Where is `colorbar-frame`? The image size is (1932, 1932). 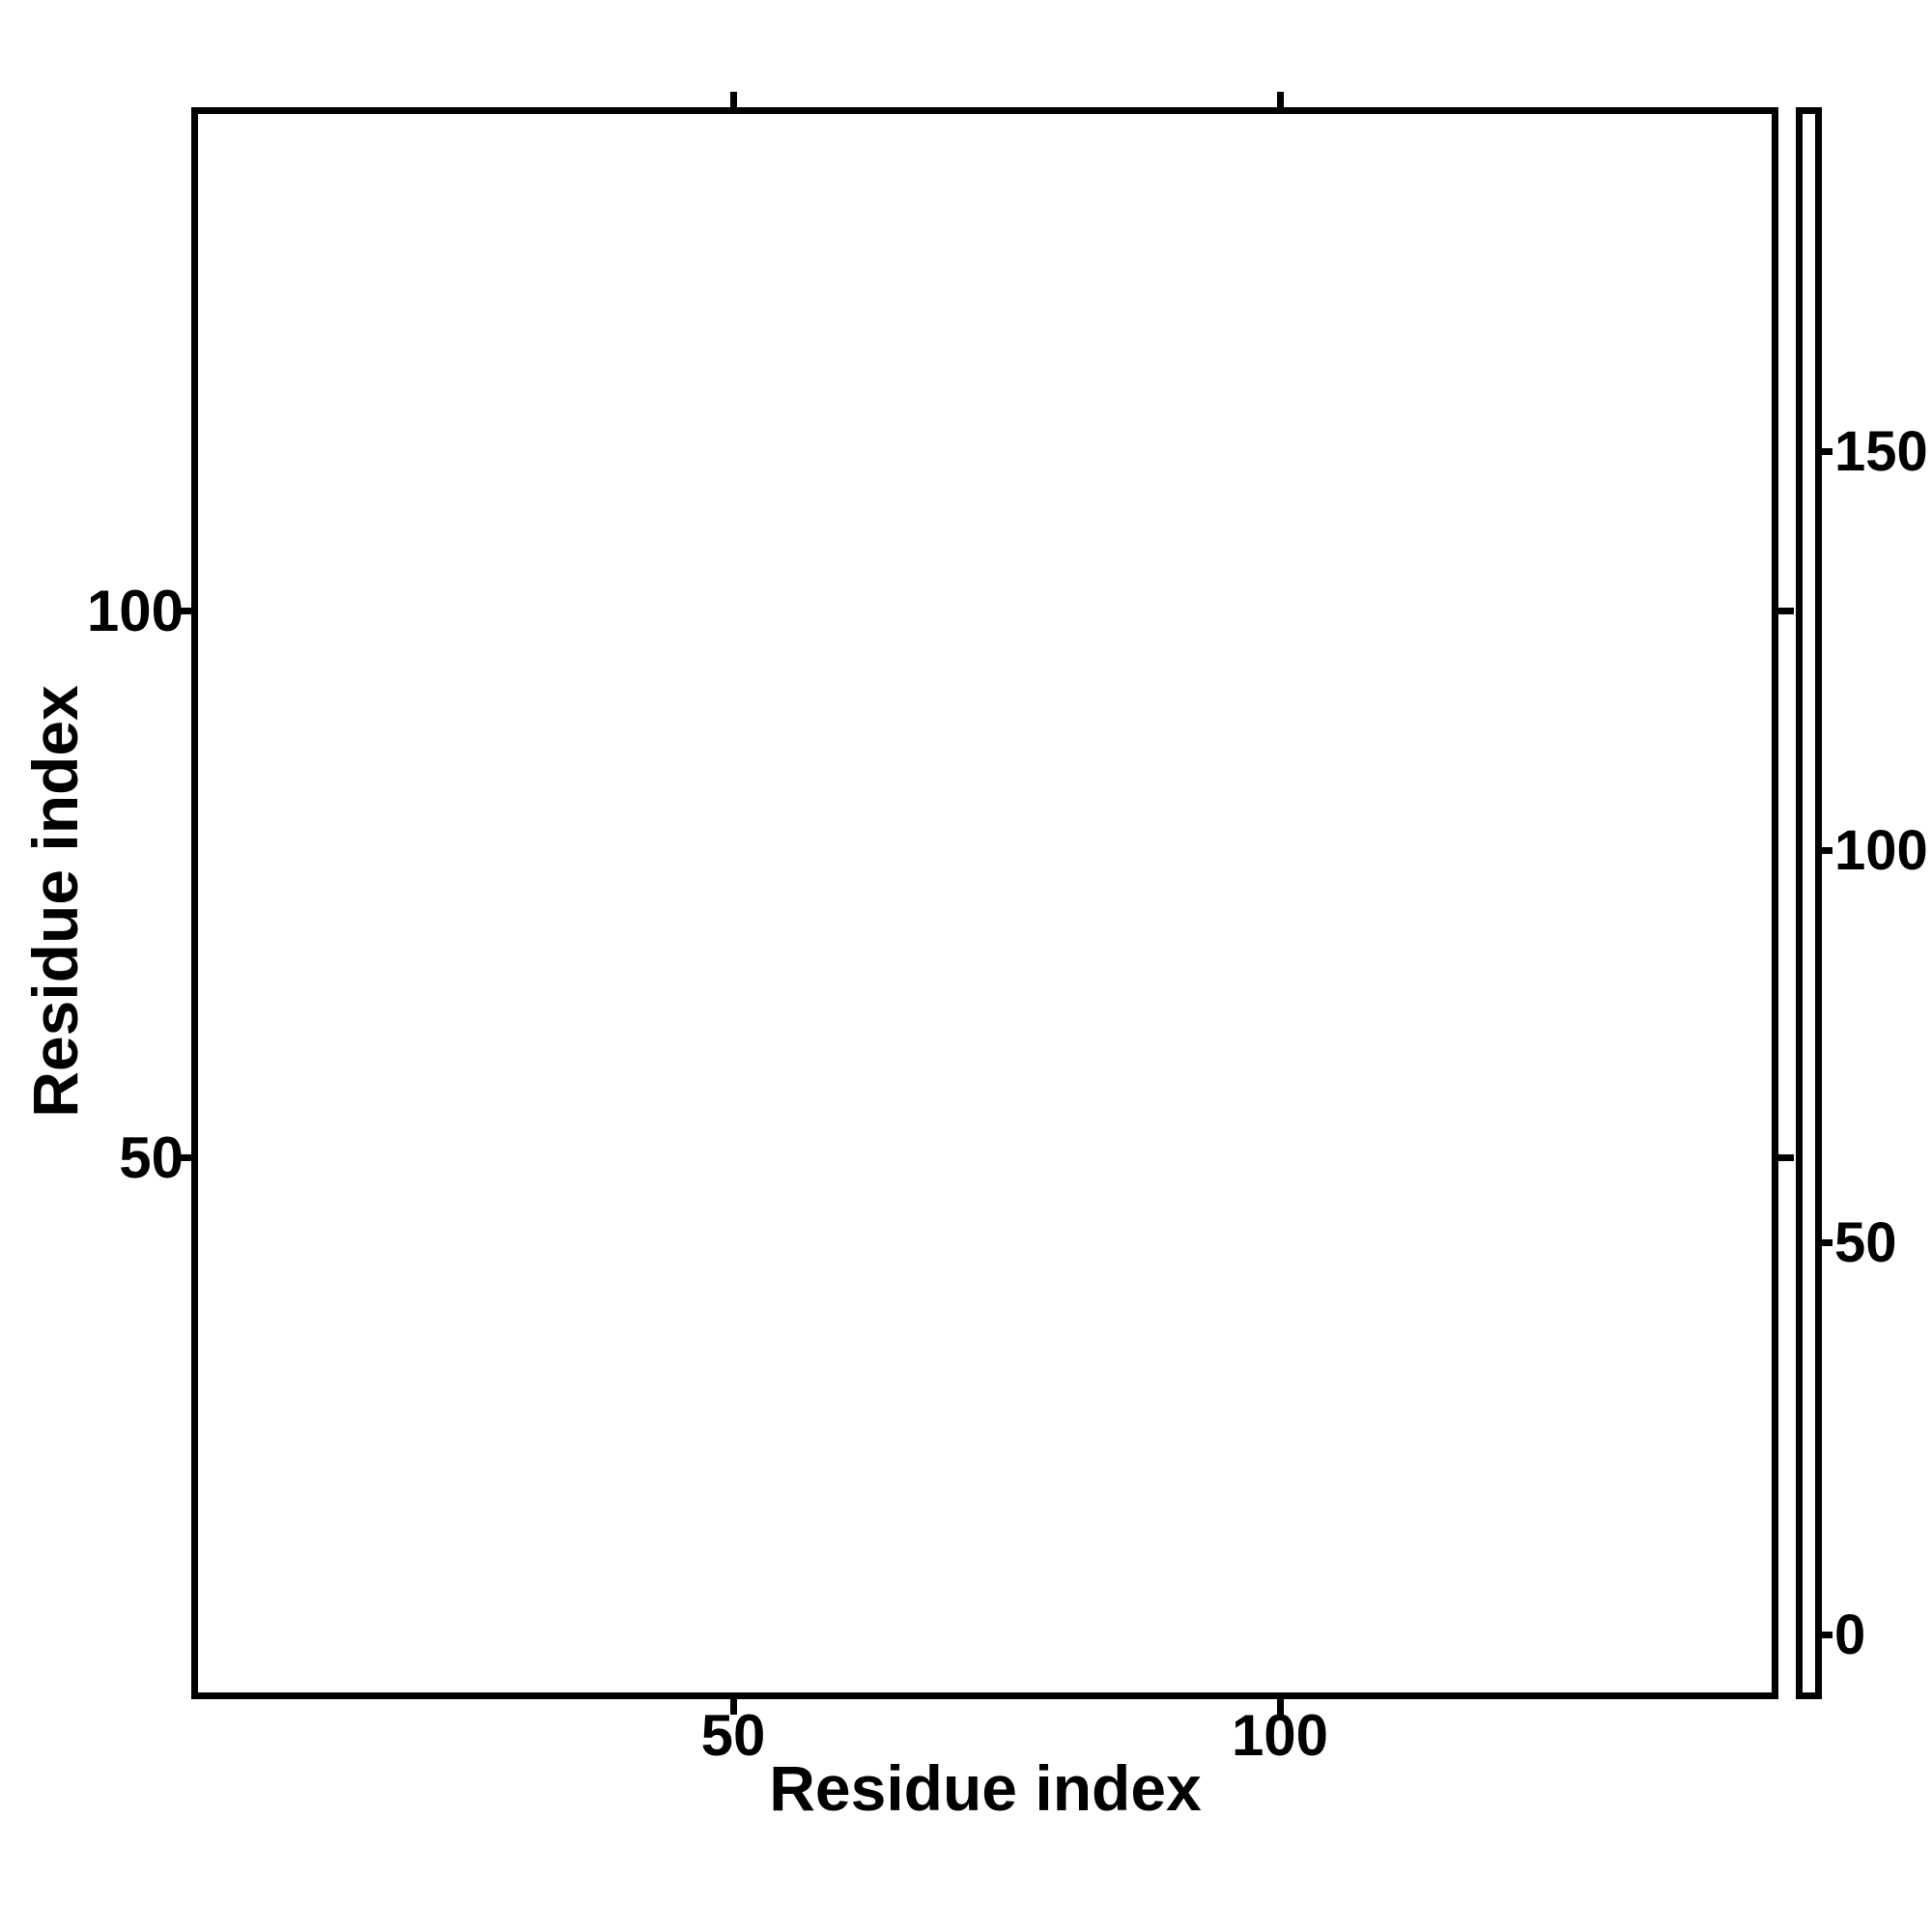 colorbar-frame is located at coordinates (1809, 903).